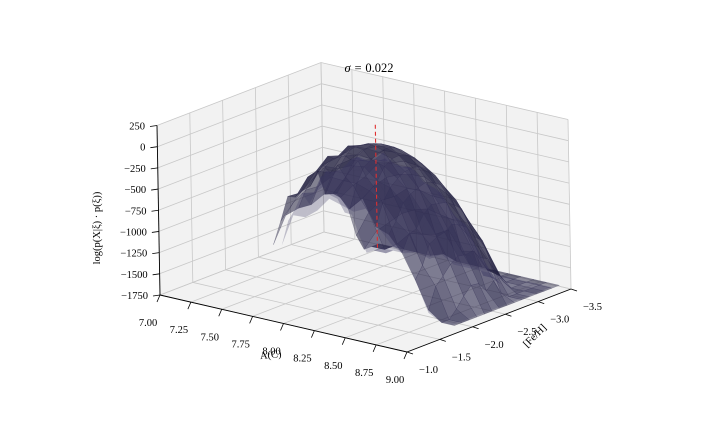 The width and height of the screenshot is (720, 432). I want to click on x-tick-label: 8.25, so click(302, 359).